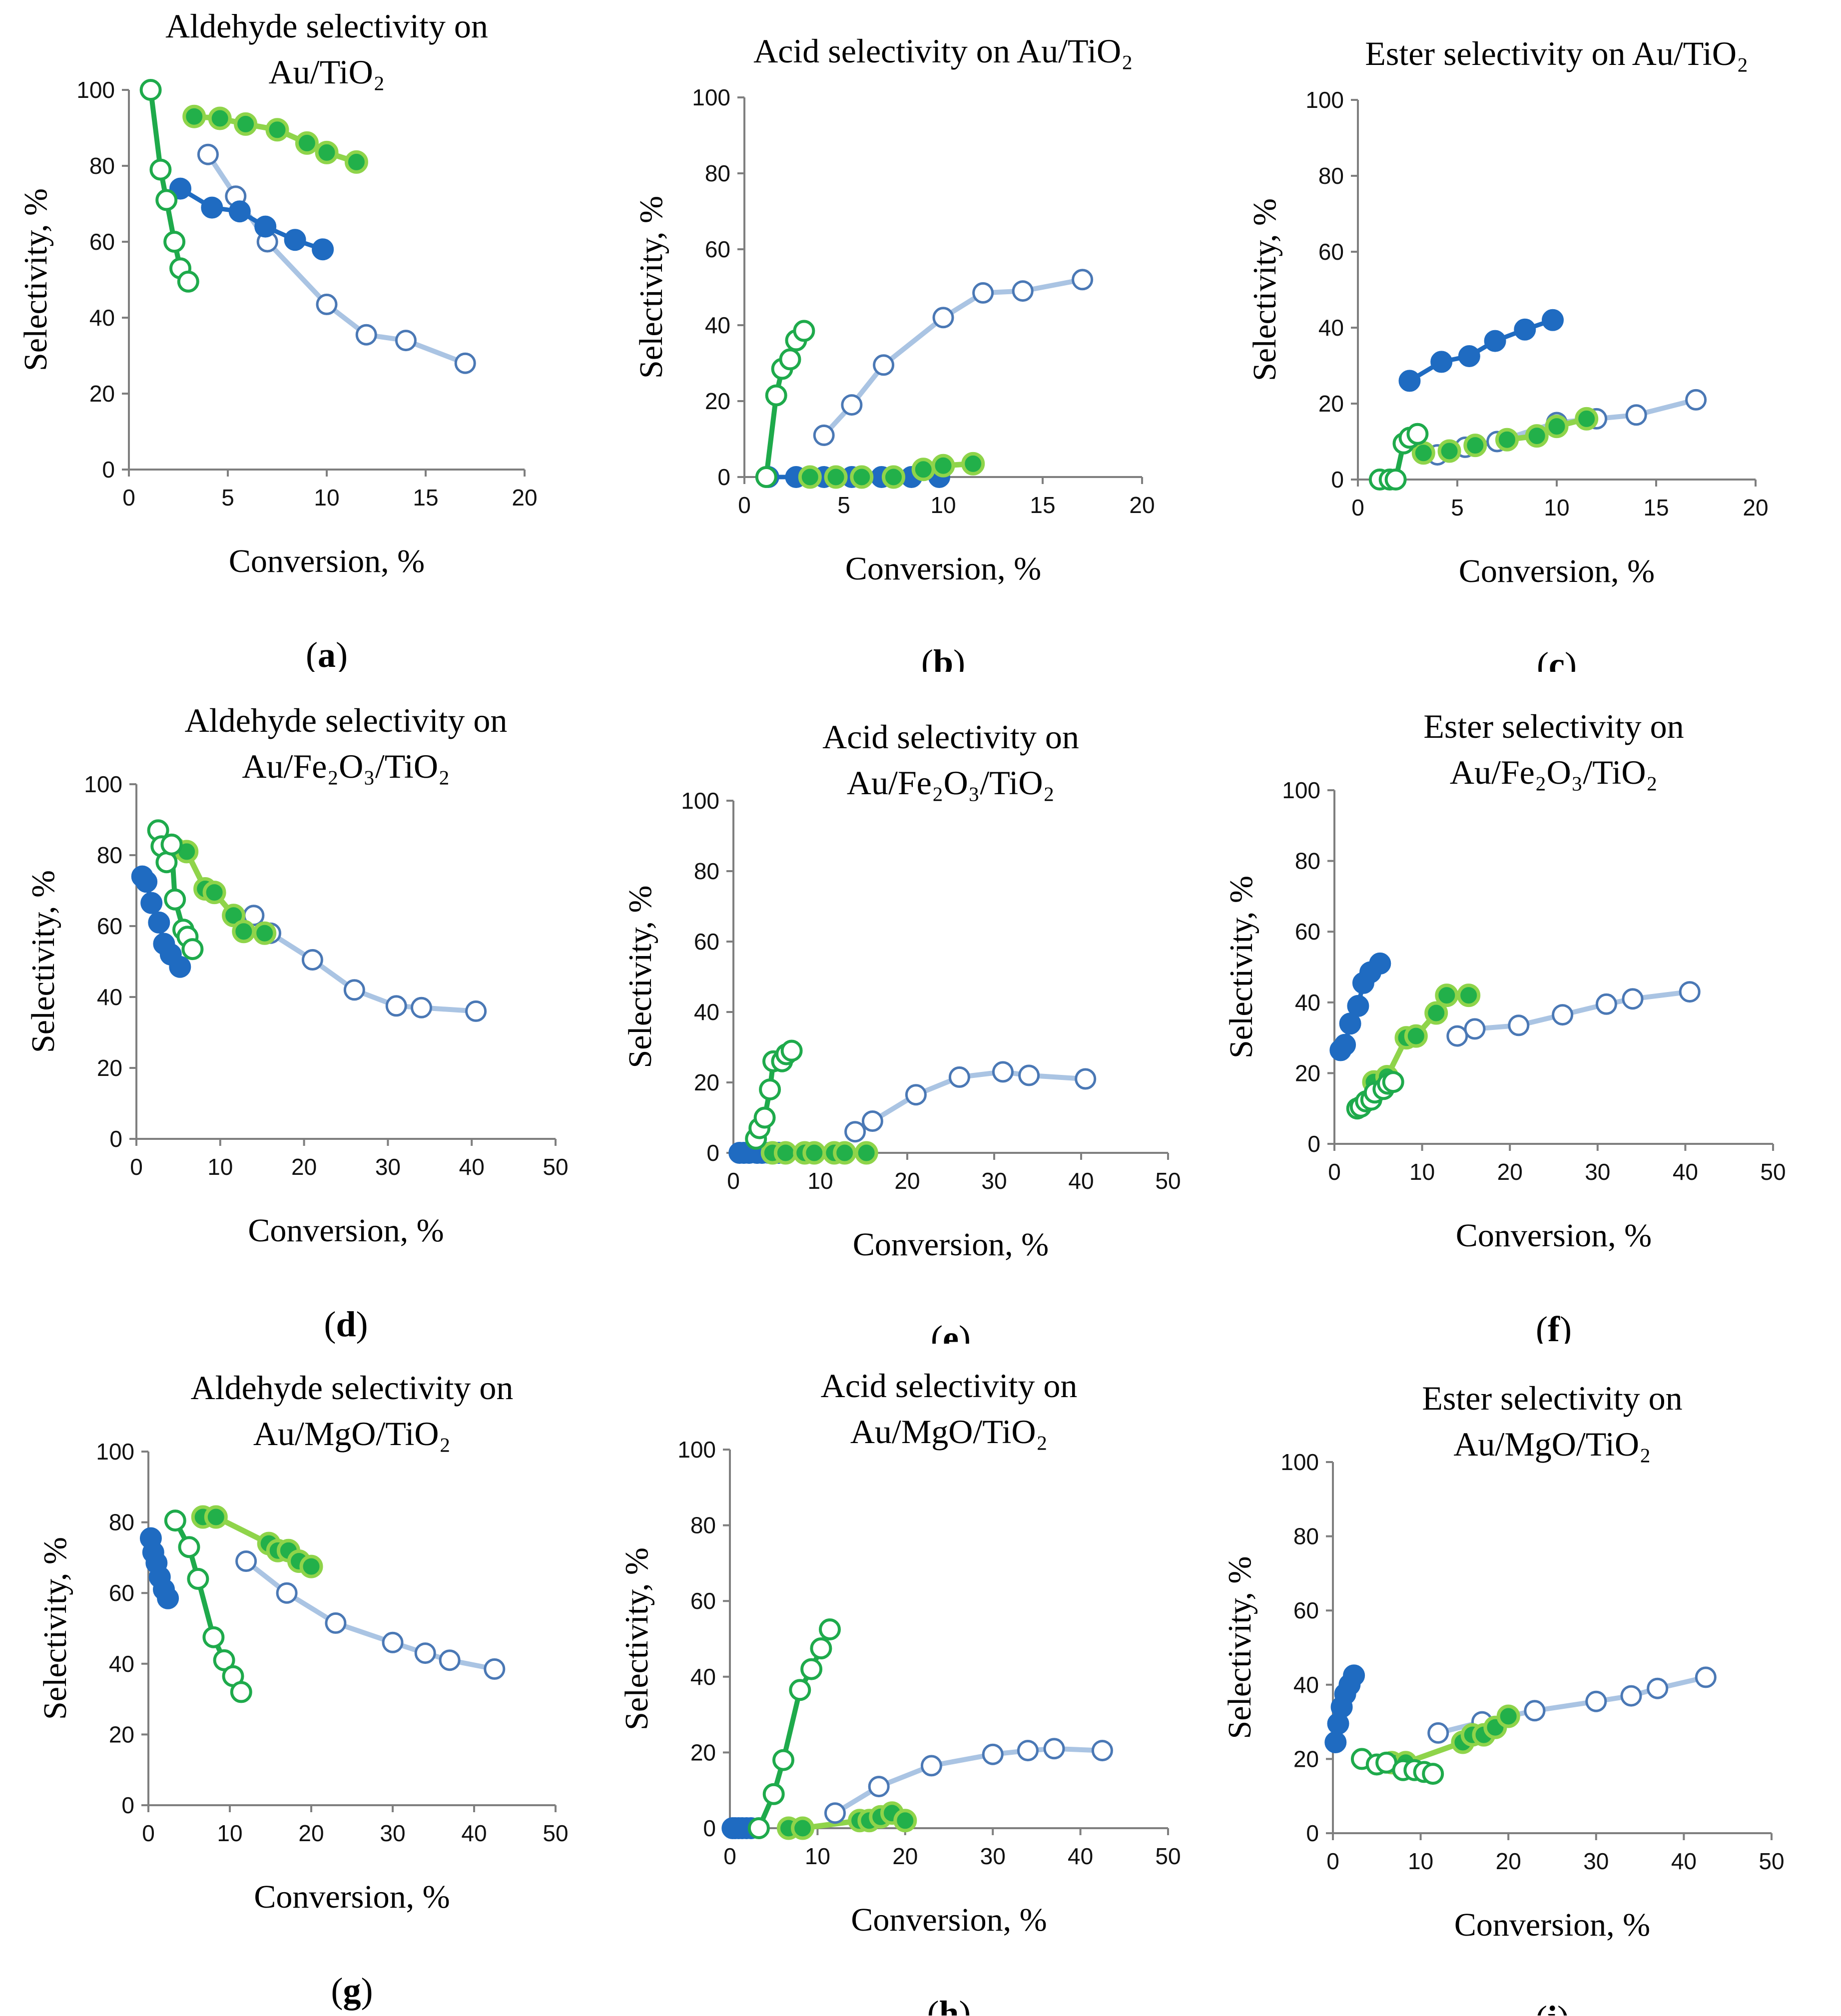 The height and width of the screenshot is (2016, 1841). I want to click on chart-title: Aldehyde selectivity on Au/Fe₂O₃/TiO₂, so click(347, 743).